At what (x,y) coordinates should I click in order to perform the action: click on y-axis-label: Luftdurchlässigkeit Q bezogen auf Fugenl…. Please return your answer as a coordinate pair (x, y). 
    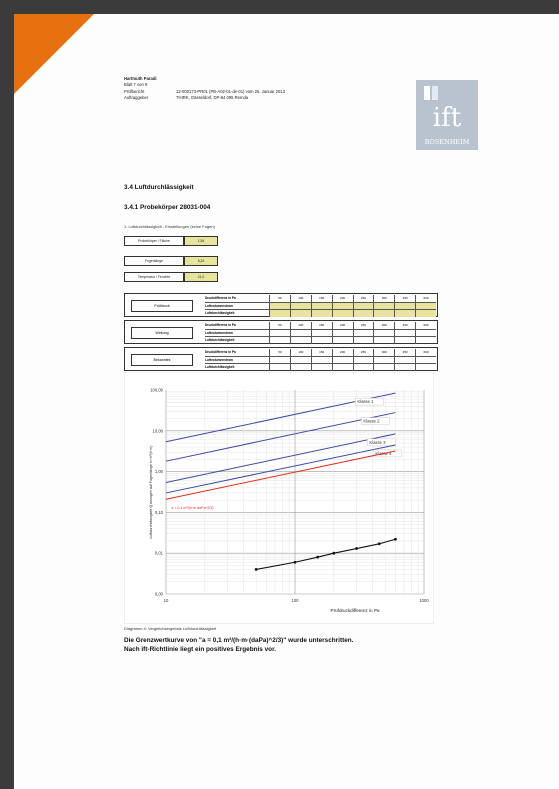
    Looking at the image, I should click on (151, 492).